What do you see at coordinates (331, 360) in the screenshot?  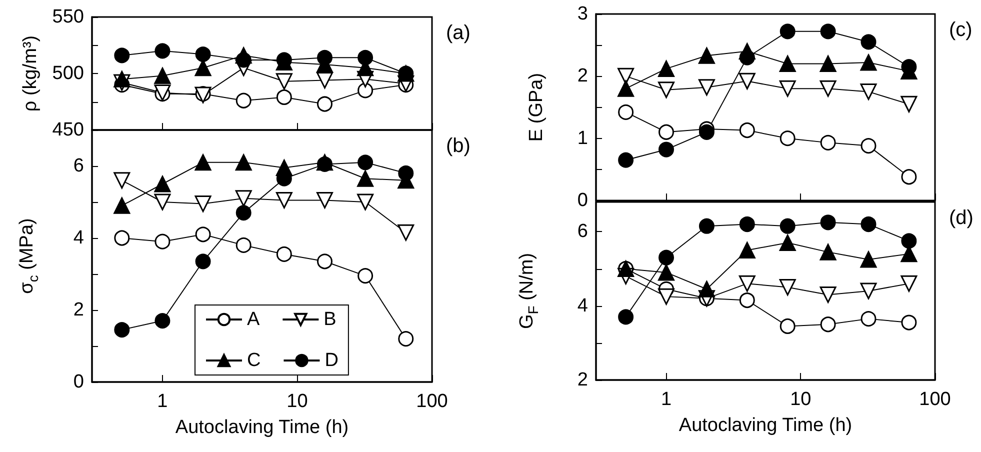 I see `legend-label: D` at bounding box center [331, 360].